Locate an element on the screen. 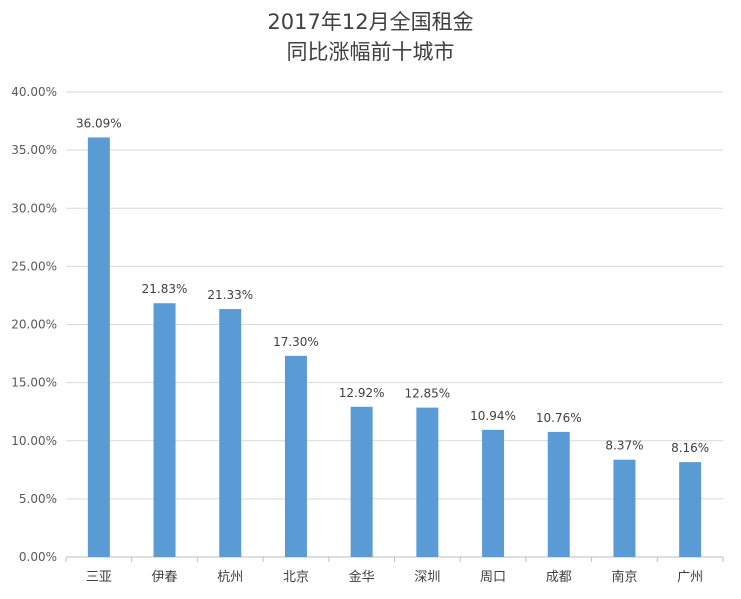  data-label: 12.85% is located at coordinates (427, 394).